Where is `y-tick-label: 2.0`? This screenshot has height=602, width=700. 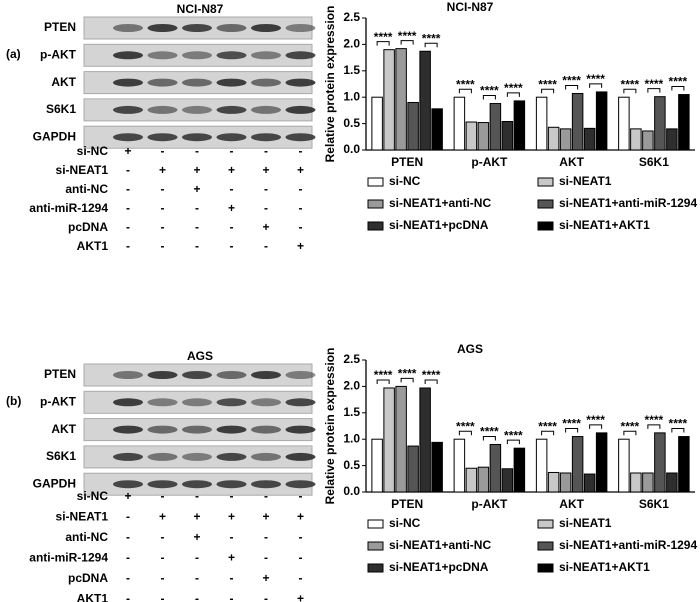
y-tick-label: 2.0 is located at coordinates (351, 386).